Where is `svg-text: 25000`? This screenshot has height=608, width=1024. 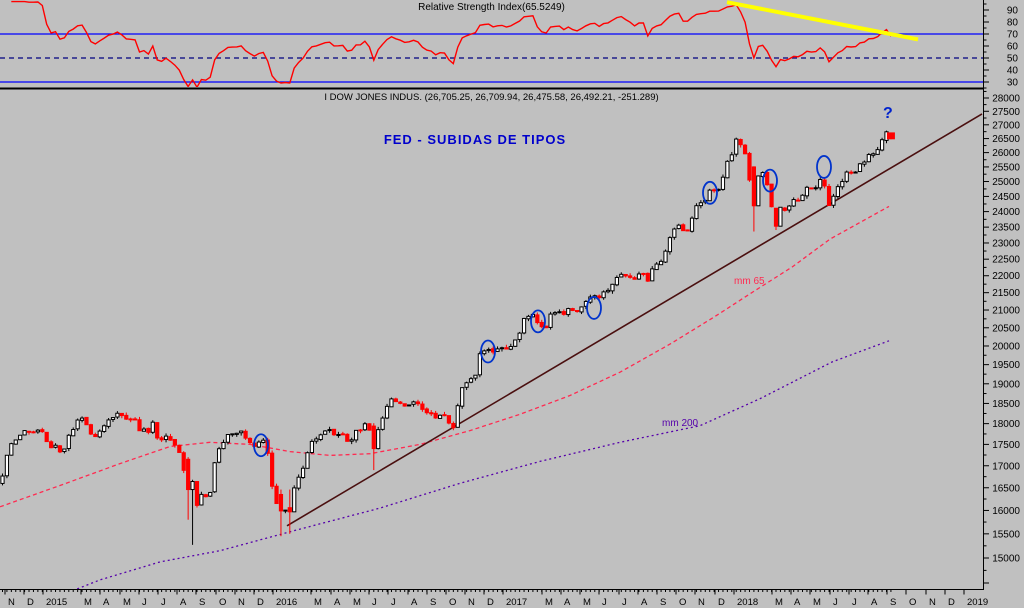
svg-text: 25000 is located at coordinates (1006, 182).